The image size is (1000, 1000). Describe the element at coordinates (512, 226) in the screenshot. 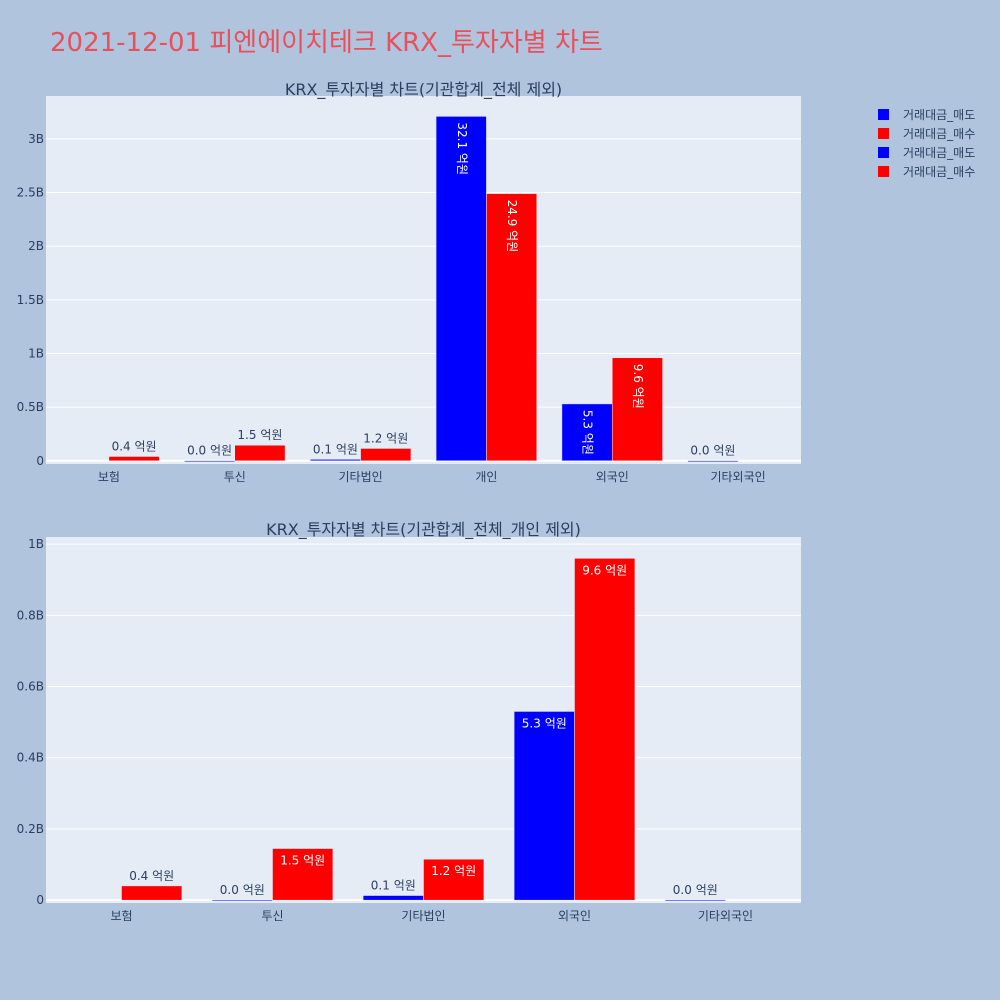

I see `data-label: 24.9 억원` at that location.